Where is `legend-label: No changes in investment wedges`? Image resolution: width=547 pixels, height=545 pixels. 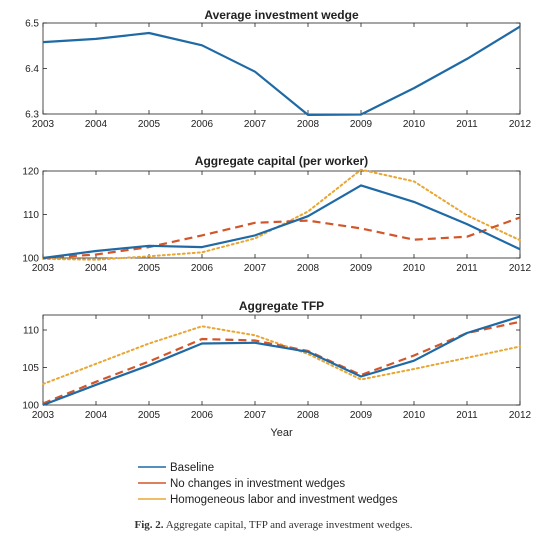
legend-label: No changes in investment wedges is located at coordinates (257, 484).